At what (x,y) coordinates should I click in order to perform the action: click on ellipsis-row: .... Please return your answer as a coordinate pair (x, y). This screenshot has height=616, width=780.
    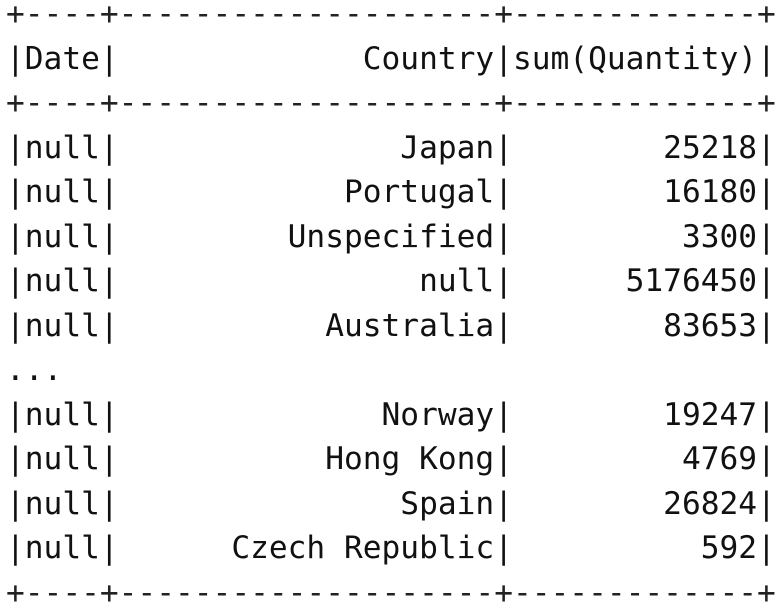
    Looking at the image, I should click on (34, 370).